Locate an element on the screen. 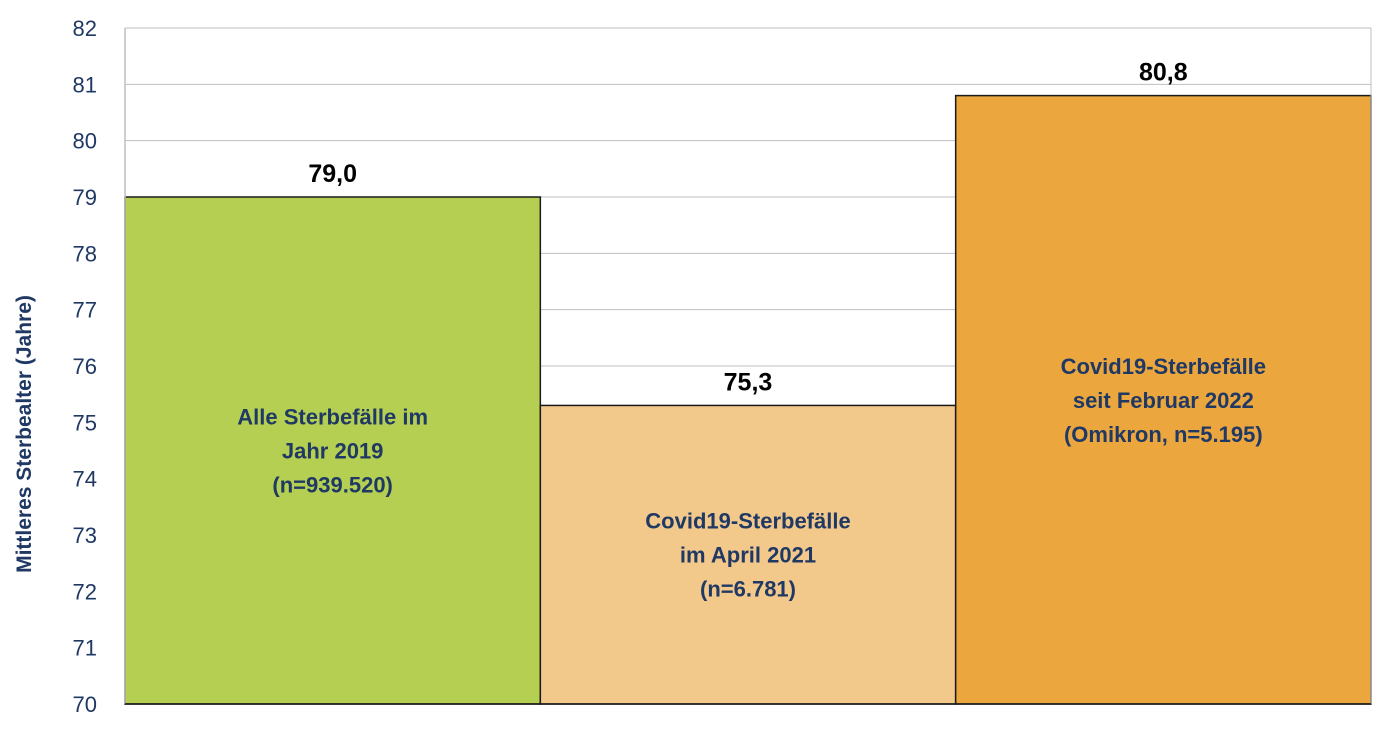 This screenshot has width=1394, height=733. bar-category-label: Jahr 2019 is located at coordinates (333, 451).